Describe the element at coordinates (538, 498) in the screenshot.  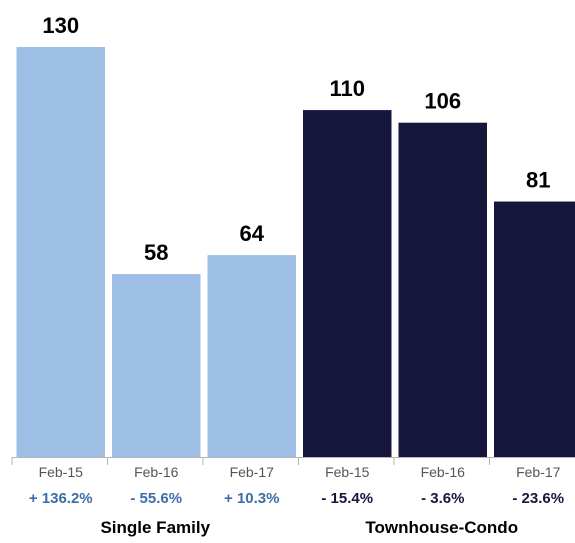
I see `change-label: - 23.6%` at that location.